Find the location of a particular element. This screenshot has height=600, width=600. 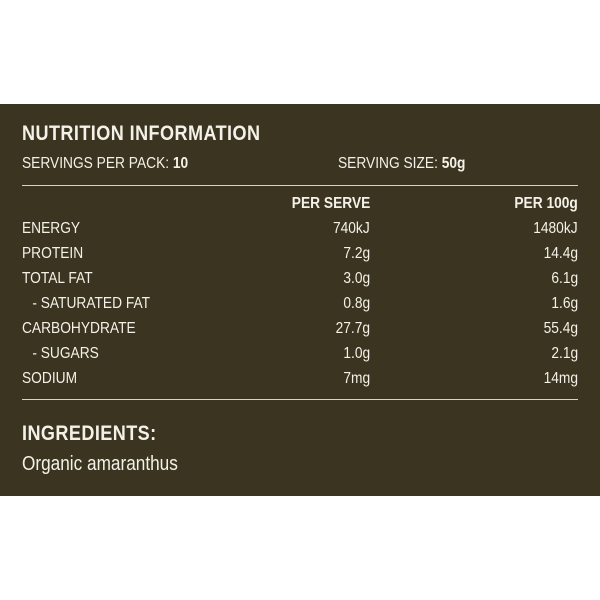

column-header-per-serve: PER SERVE is located at coordinates (330, 203).